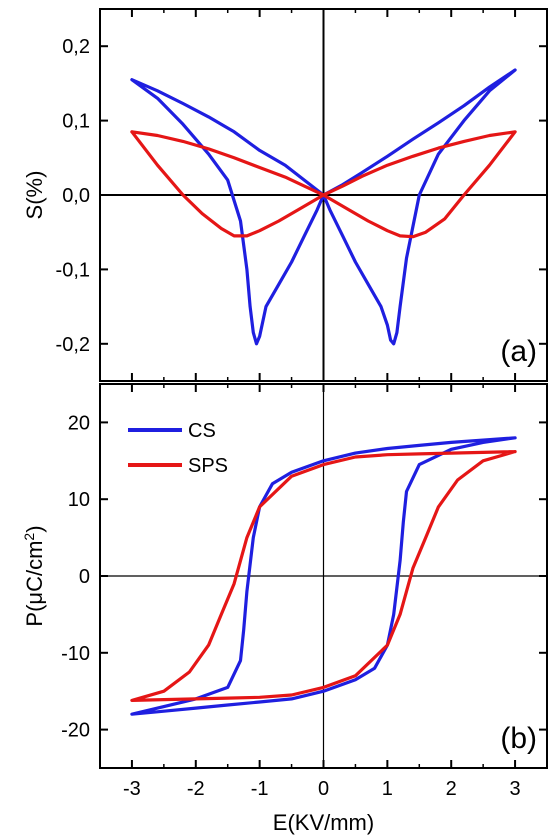  Describe the element at coordinates (29, 537) in the screenshot. I see `y-axis-title-b-superscript: 2` at that location.